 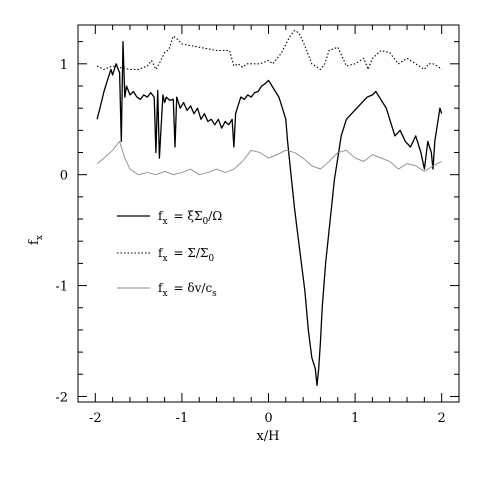 What do you see at coordinates (187, 290) in the screenshot?
I see `legend-label-3: fx = δv/cs` at bounding box center [187, 290].